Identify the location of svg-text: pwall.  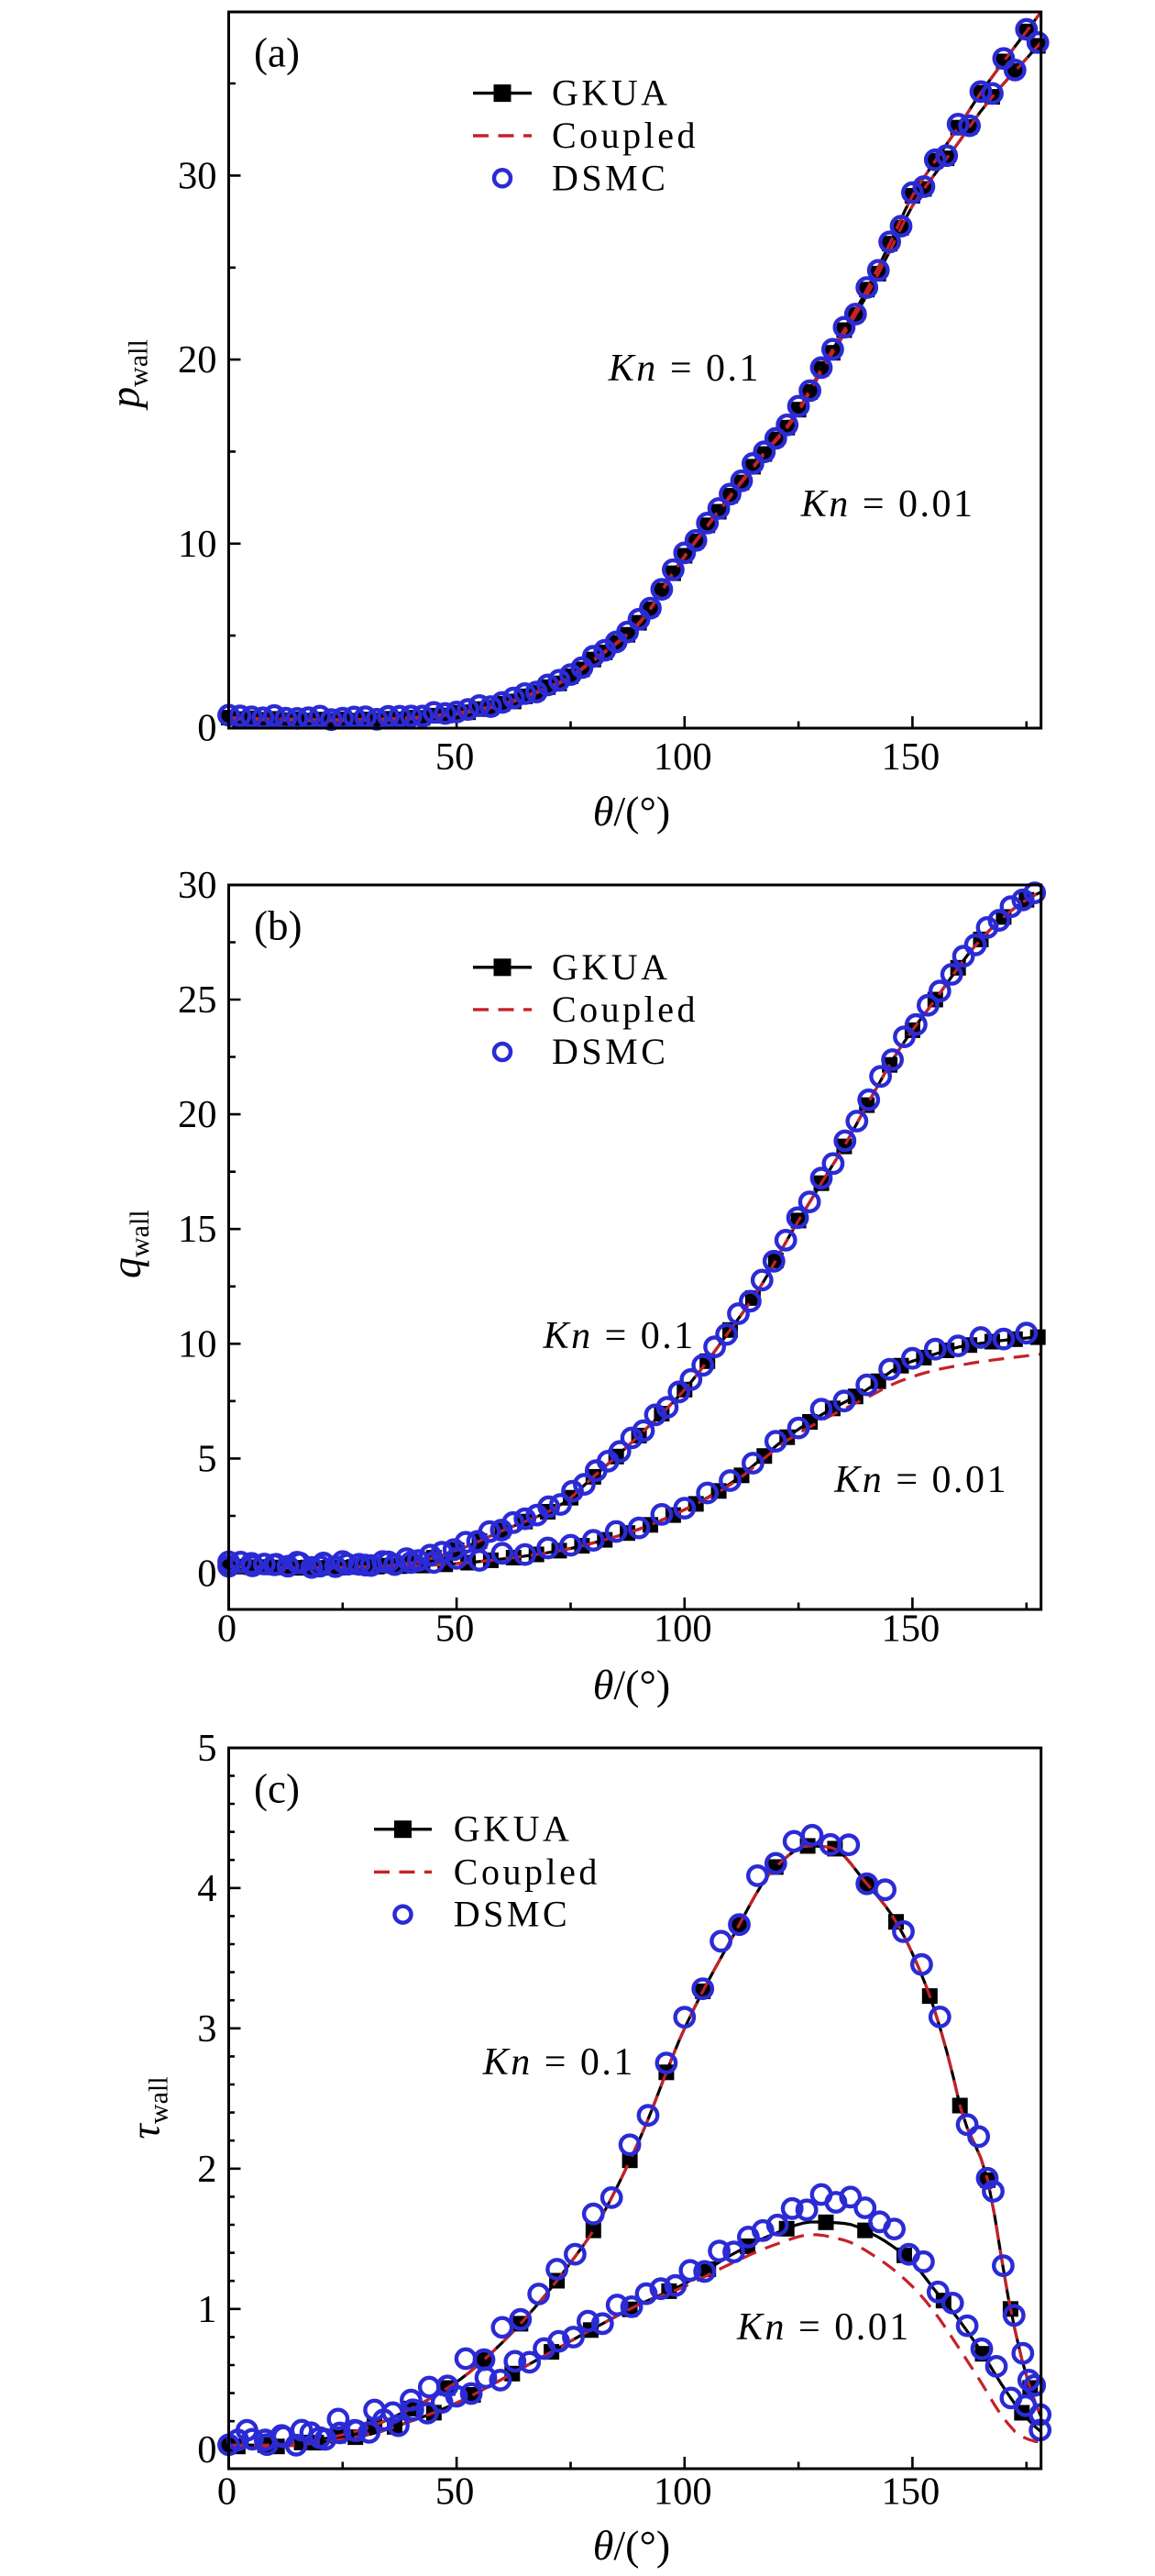
(128, 375).